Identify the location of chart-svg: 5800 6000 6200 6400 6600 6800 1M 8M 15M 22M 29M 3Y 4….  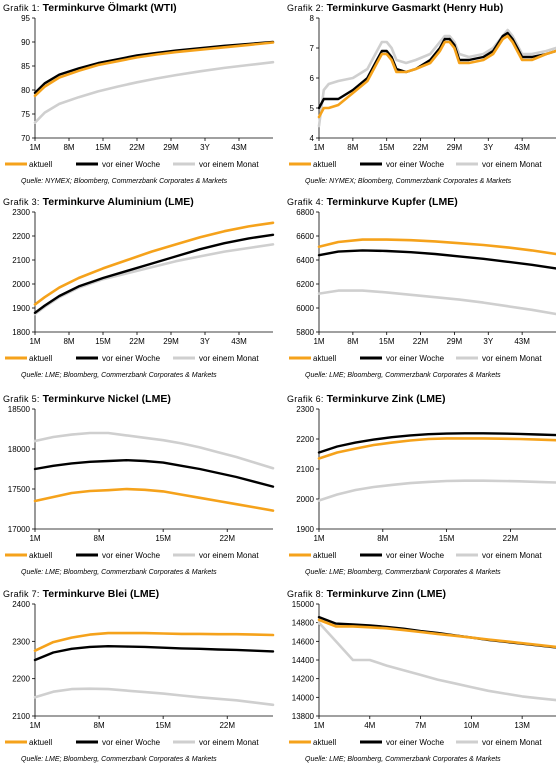
(422, 285).